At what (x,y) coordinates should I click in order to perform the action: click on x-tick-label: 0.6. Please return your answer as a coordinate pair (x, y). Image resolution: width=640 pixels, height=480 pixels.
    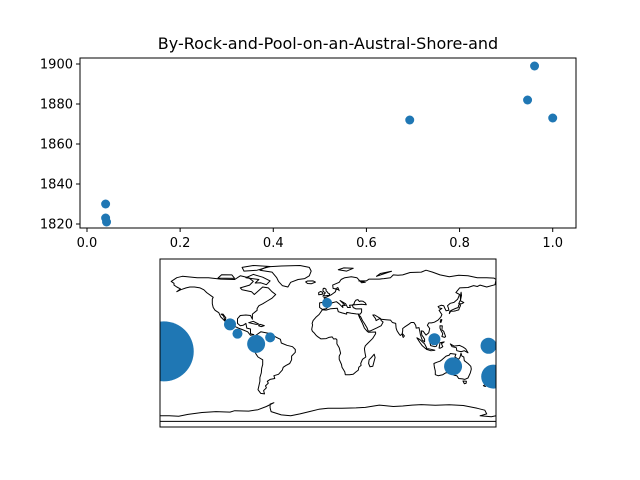
    Looking at the image, I should click on (366, 243).